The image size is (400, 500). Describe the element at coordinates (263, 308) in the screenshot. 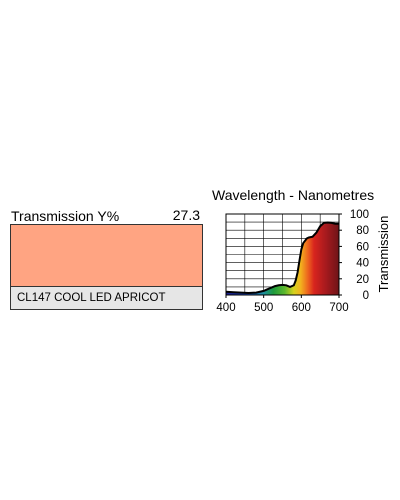

I see `x-tick-label: 500` at that location.